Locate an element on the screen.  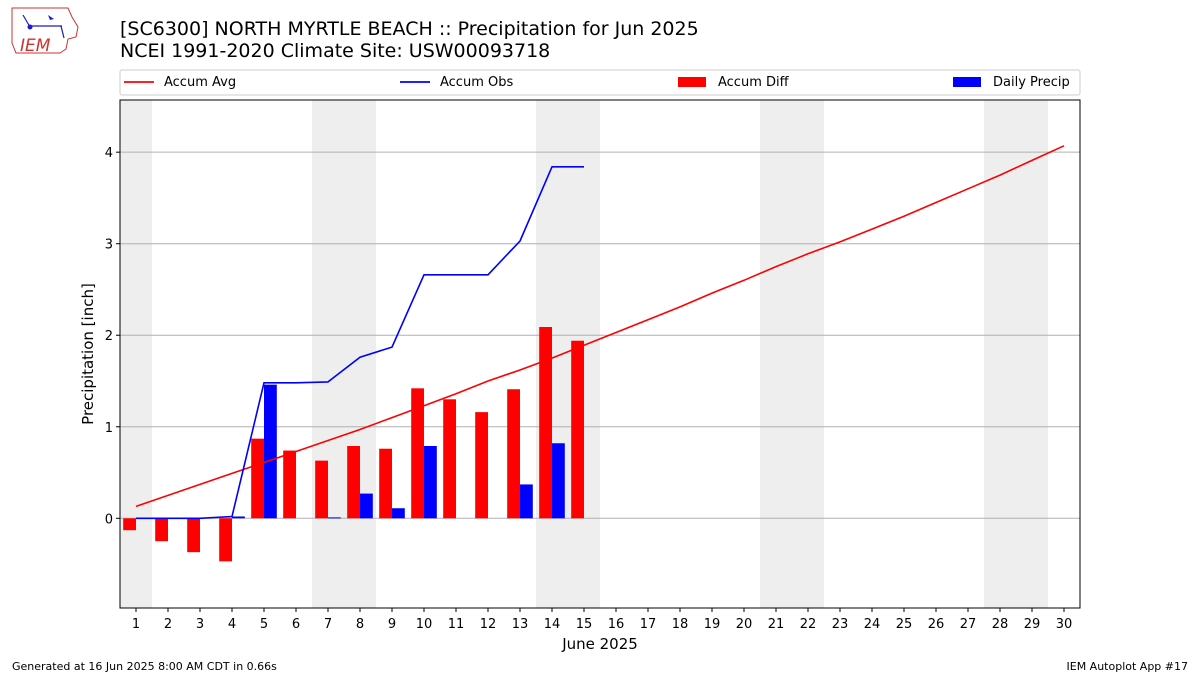
legend-label: Accum Avg is located at coordinates (200, 82).